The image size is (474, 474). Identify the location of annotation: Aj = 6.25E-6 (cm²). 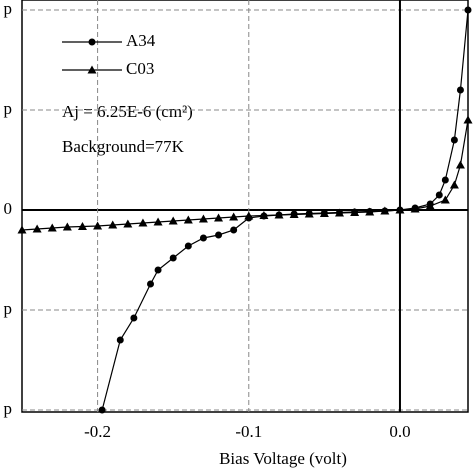
(127, 111).